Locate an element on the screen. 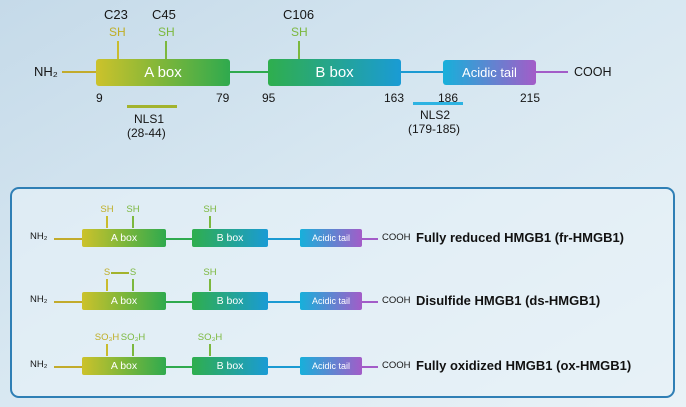  residue-number-163: 163 is located at coordinates (394, 98).